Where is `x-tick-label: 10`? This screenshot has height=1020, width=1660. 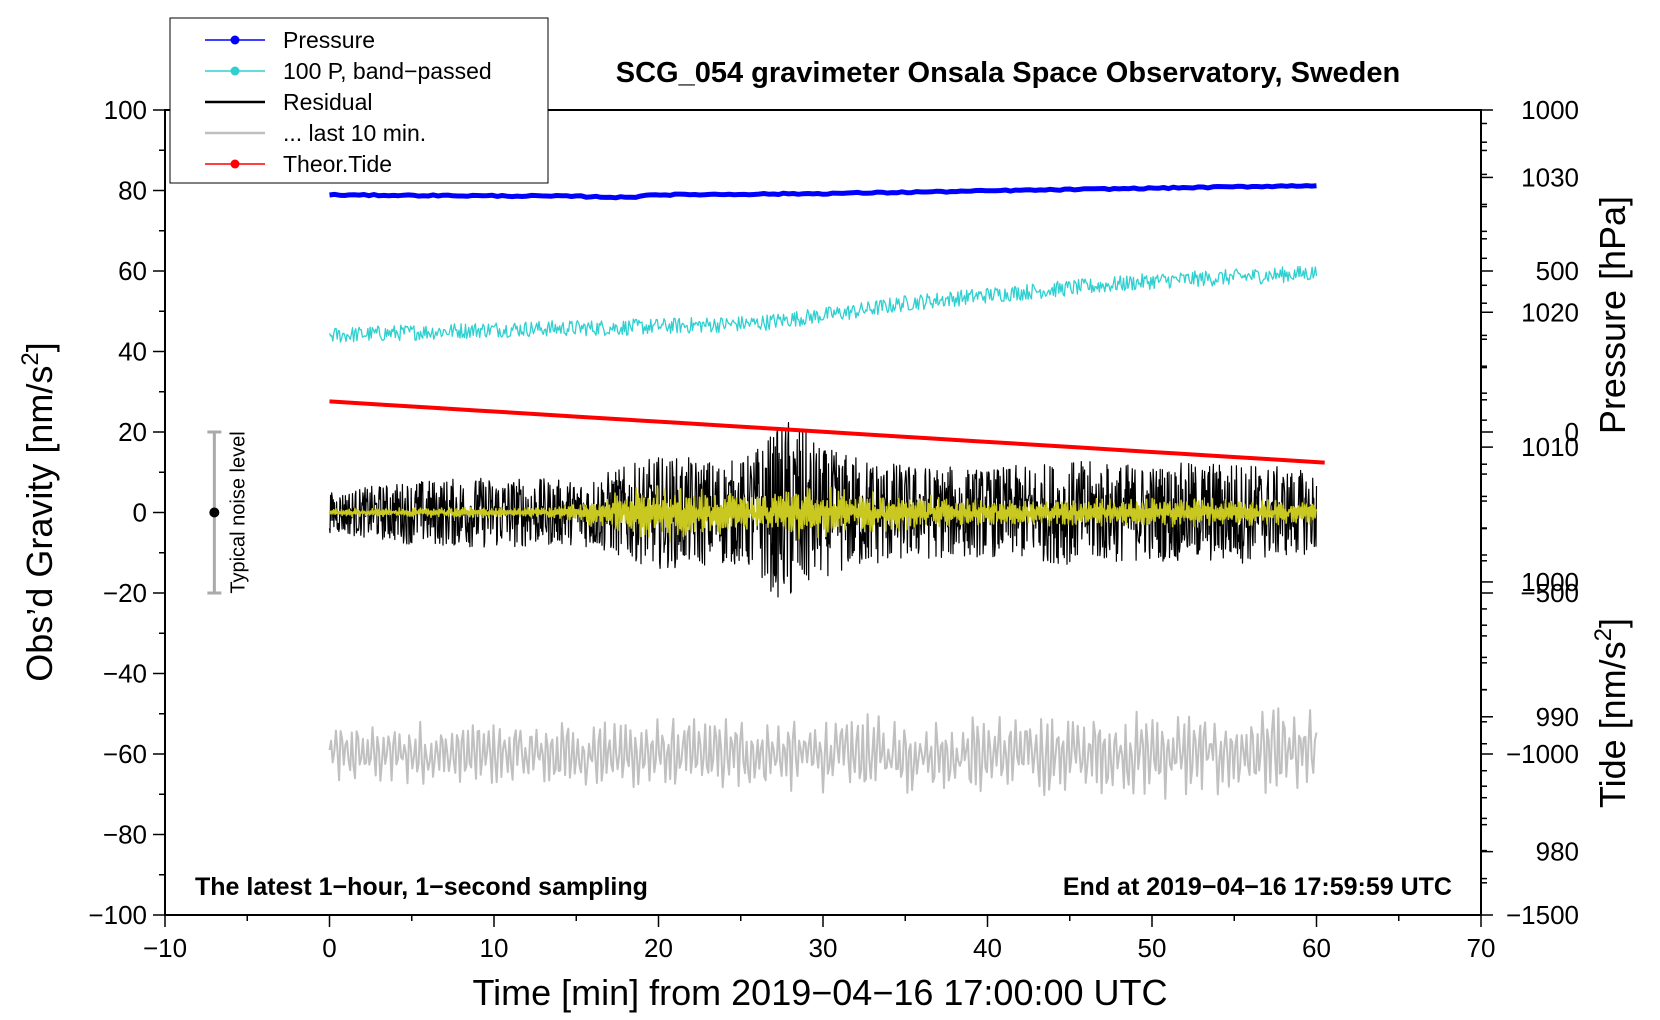 x-tick-label: 10 is located at coordinates (494, 948).